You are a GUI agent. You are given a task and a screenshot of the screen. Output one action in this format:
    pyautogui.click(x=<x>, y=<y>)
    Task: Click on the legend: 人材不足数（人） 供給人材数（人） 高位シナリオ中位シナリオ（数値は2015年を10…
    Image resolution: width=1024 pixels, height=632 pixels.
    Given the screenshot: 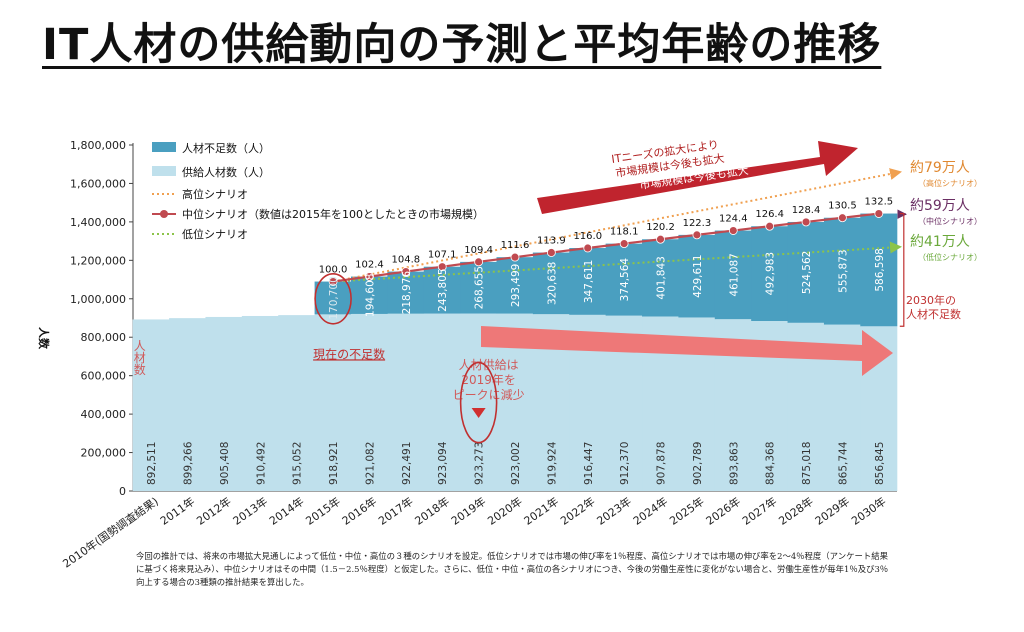 What is the action you would take?
    pyautogui.click(x=318, y=191)
    